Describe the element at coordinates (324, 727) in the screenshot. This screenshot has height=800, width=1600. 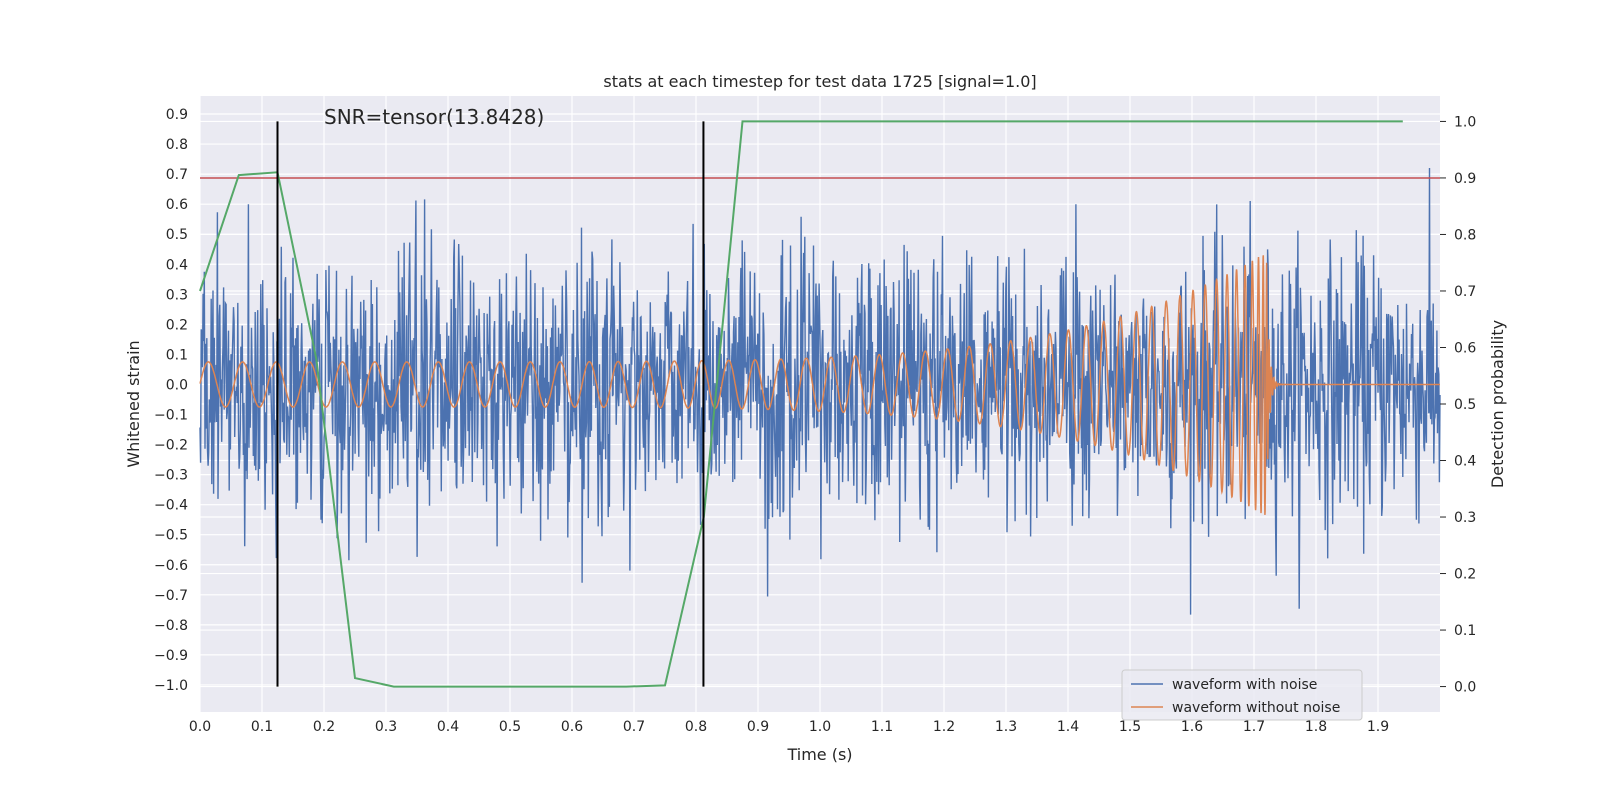
I see `x-tick-label: 0.2` at that location.